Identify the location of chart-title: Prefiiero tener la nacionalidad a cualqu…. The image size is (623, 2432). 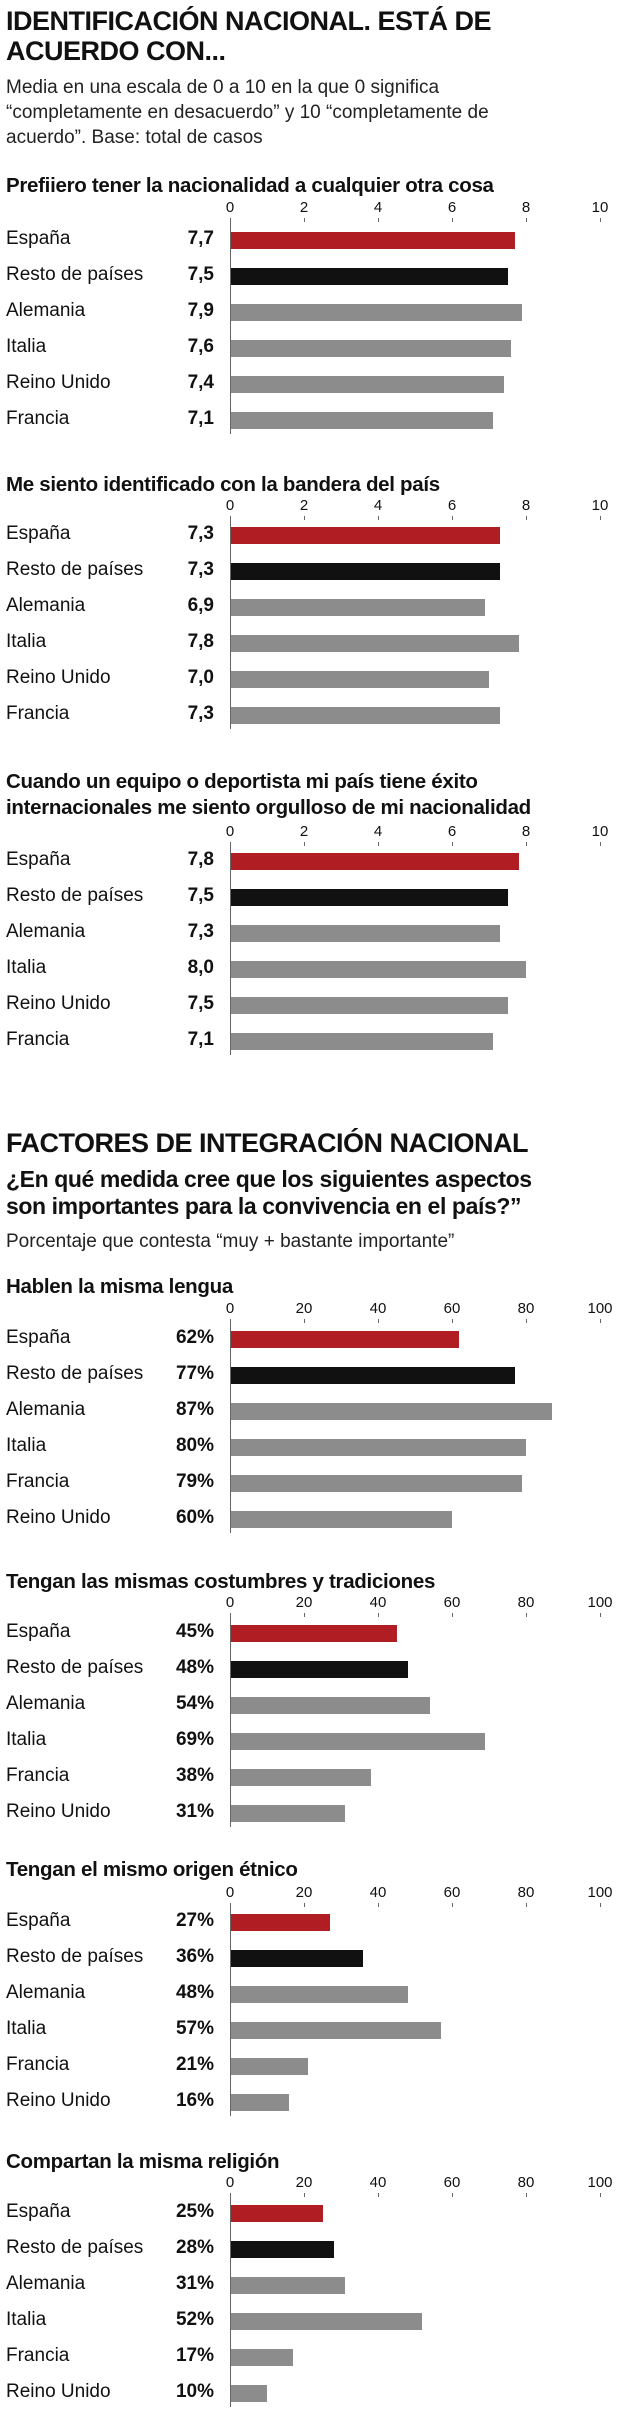
(250, 185).